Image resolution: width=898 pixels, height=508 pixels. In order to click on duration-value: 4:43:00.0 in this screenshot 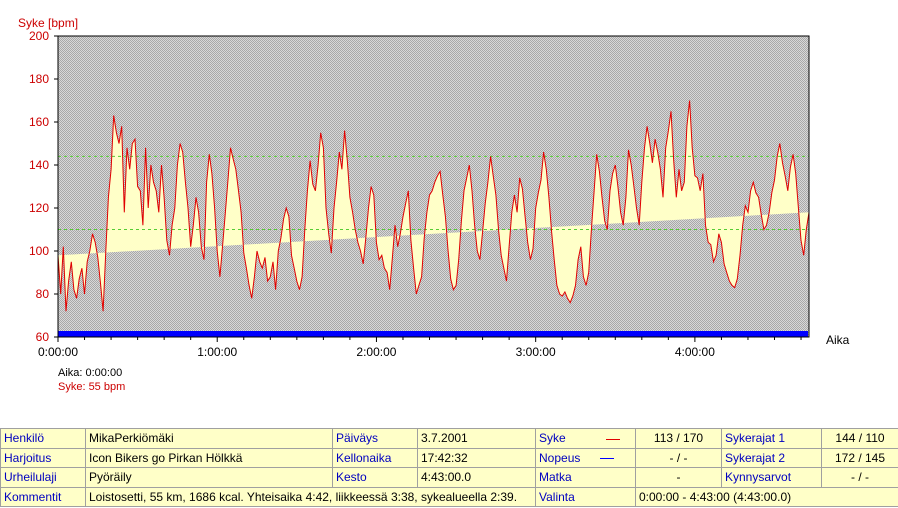, I will do `click(476, 477)`.